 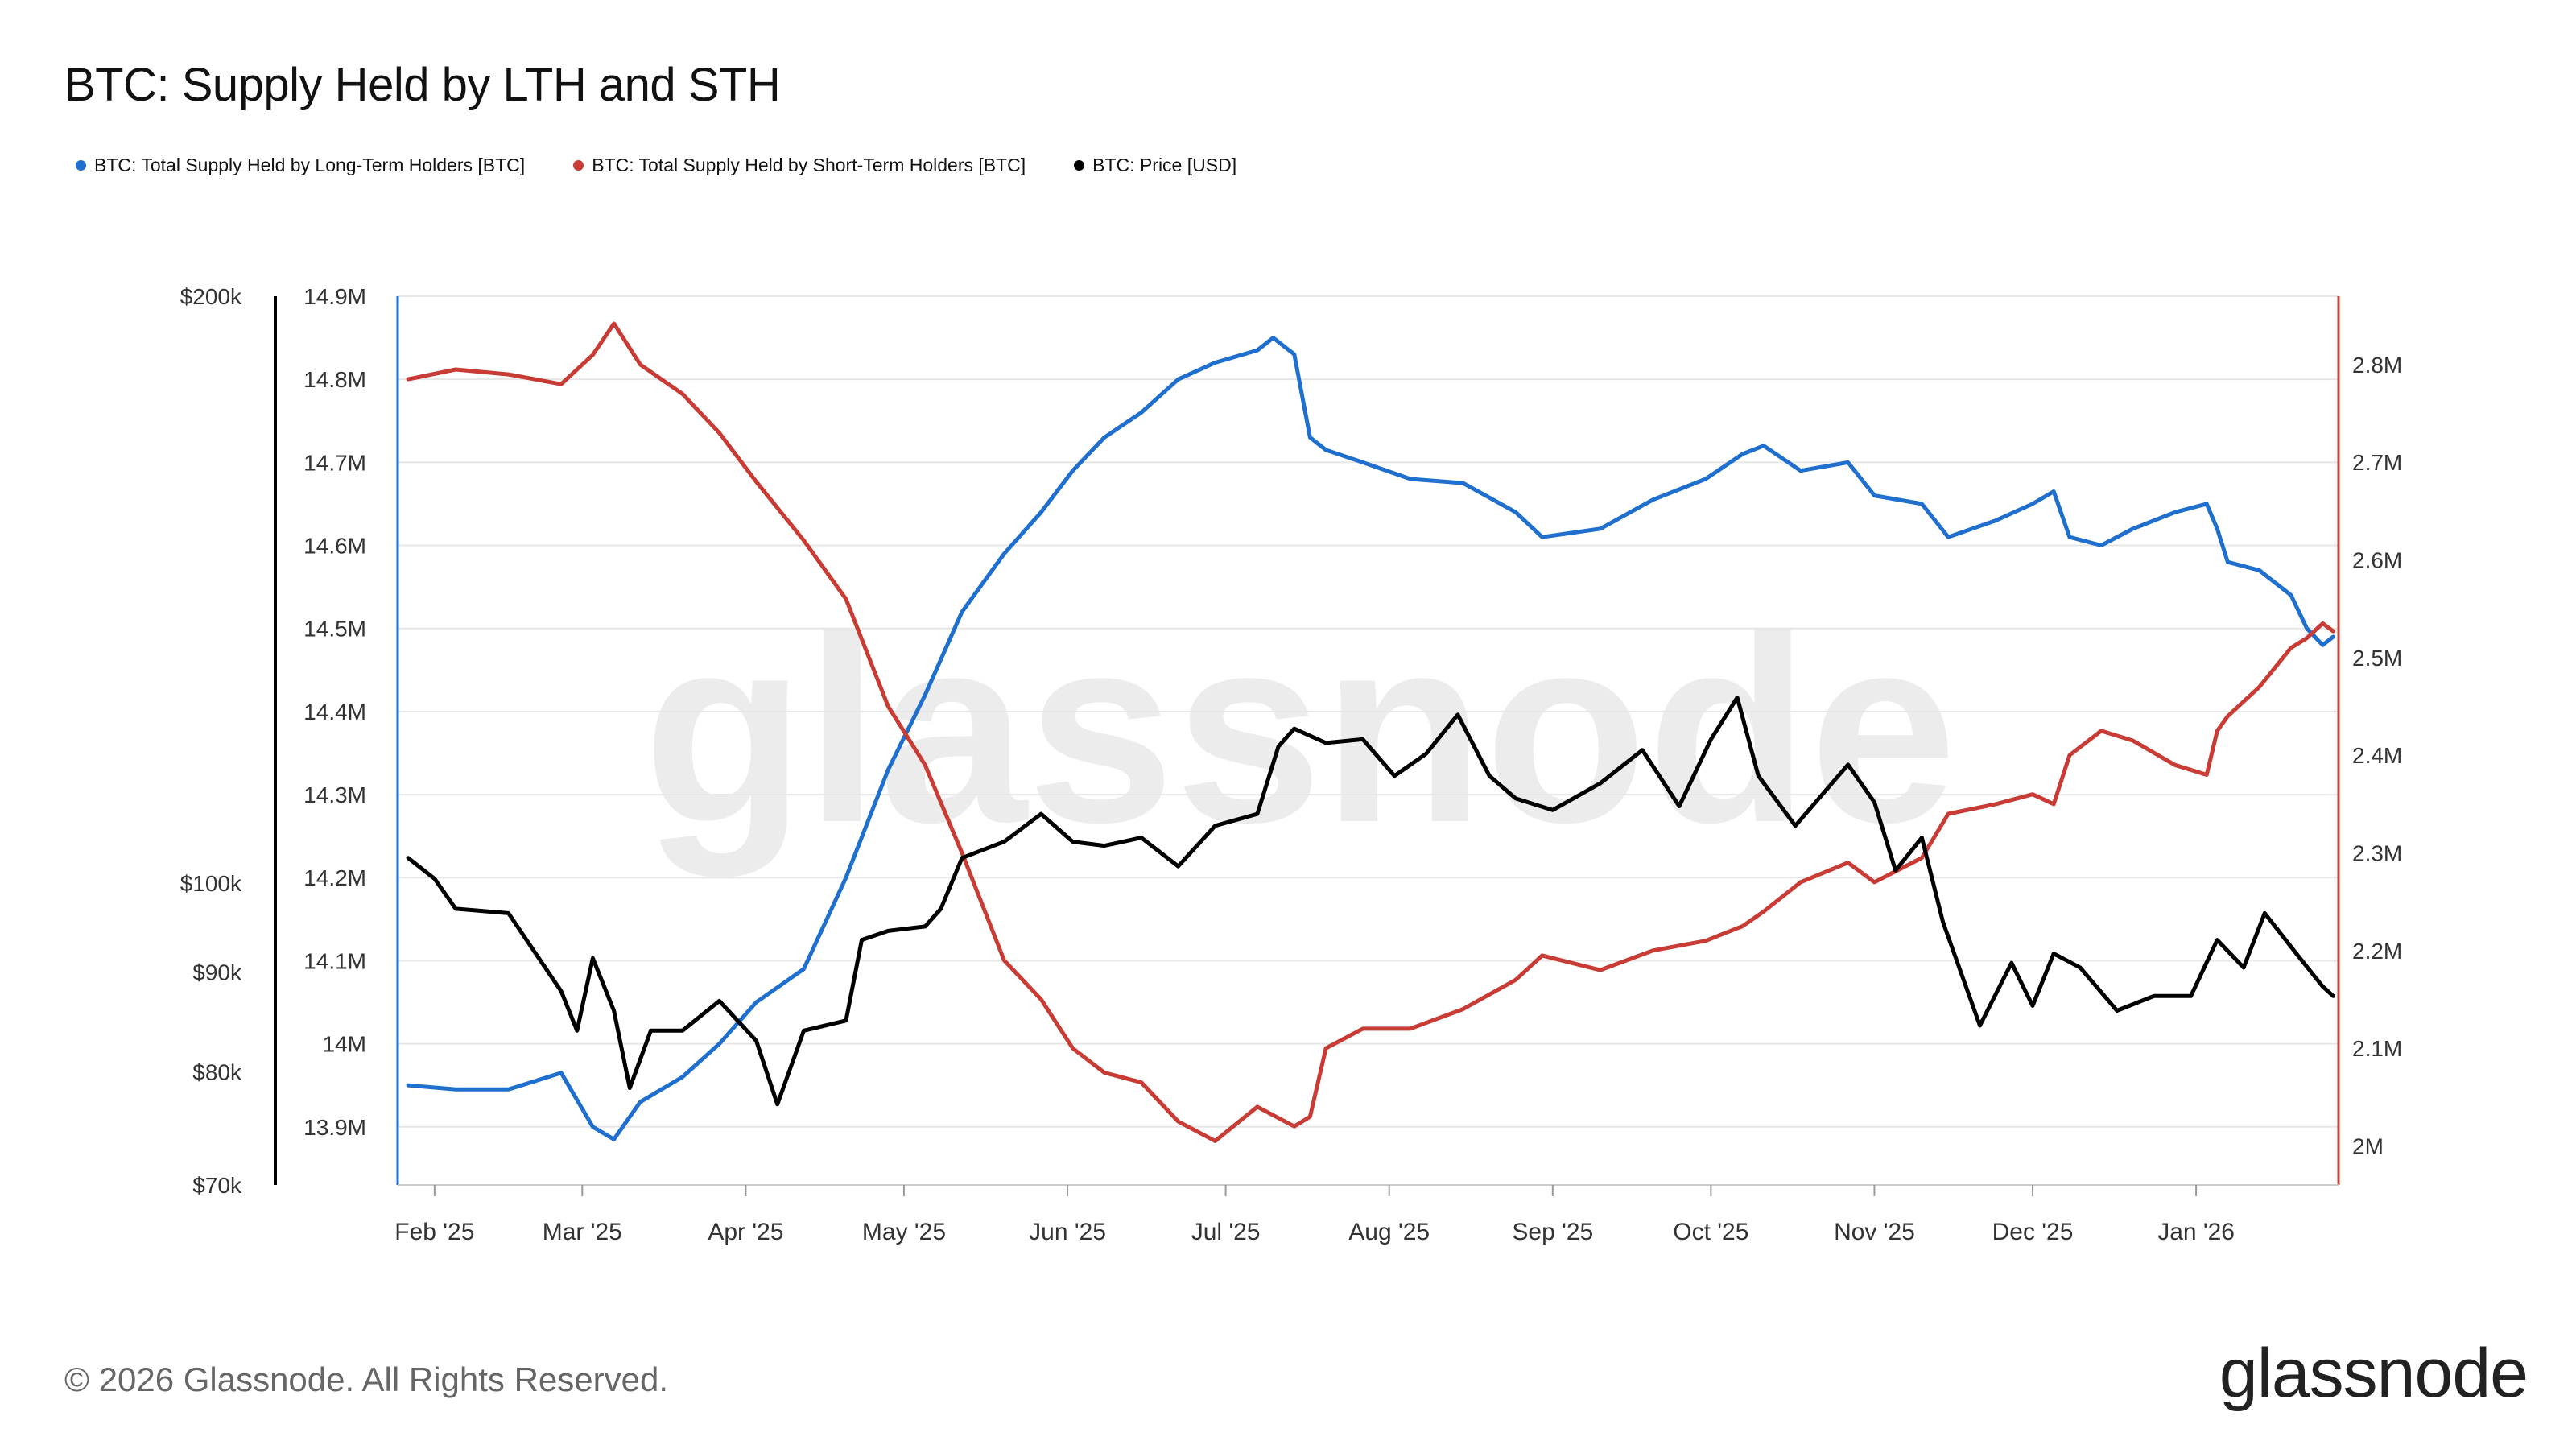 What do you see at coordinates (1226, 1232) in the screenshot?
I see `x-tick-label: Jul '25` at bounding box center [1226, 1232].